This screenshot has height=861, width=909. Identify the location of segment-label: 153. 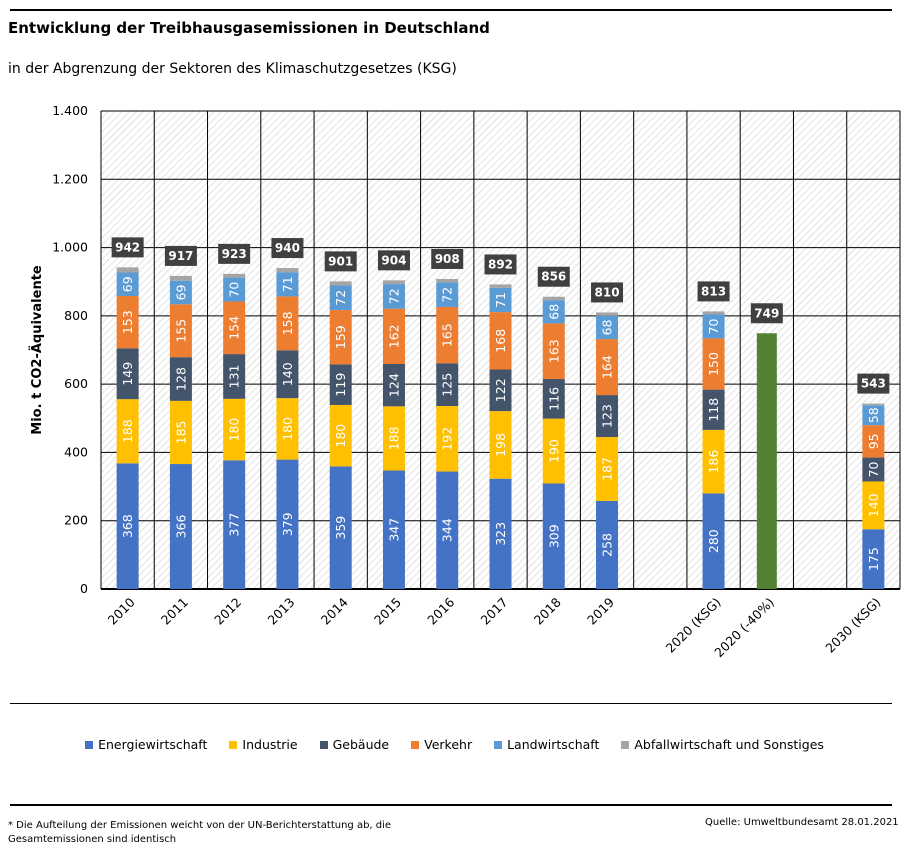
(127, 322).